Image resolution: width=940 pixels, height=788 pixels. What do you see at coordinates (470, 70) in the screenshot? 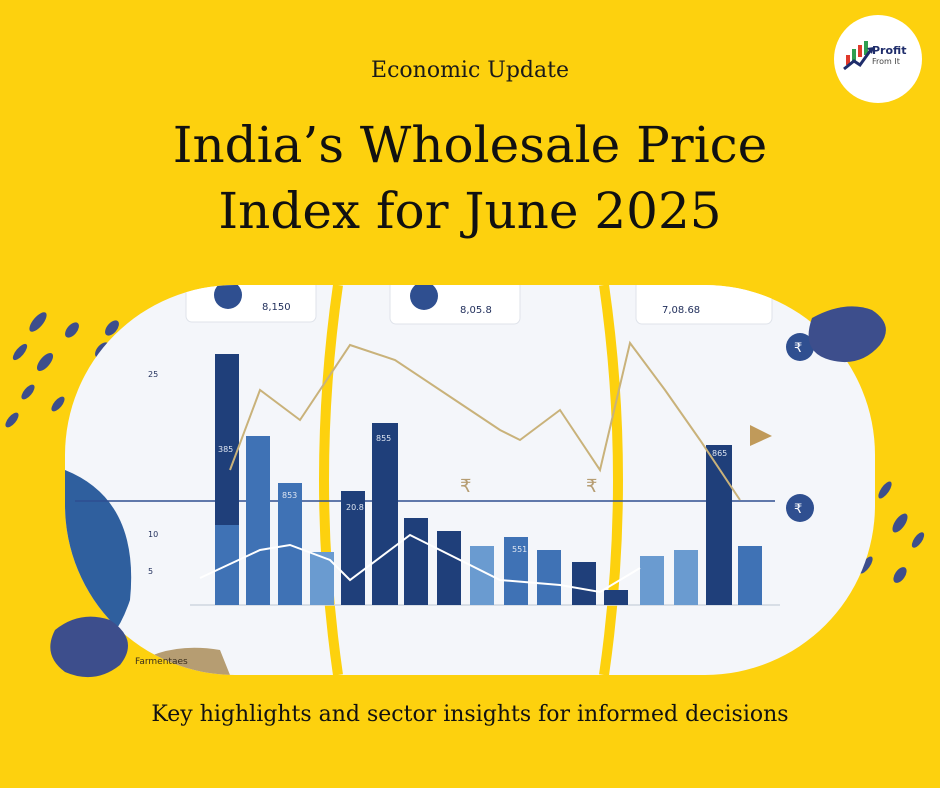
I see `kicker-text: Economic Update` at bounding box center [470, 70].